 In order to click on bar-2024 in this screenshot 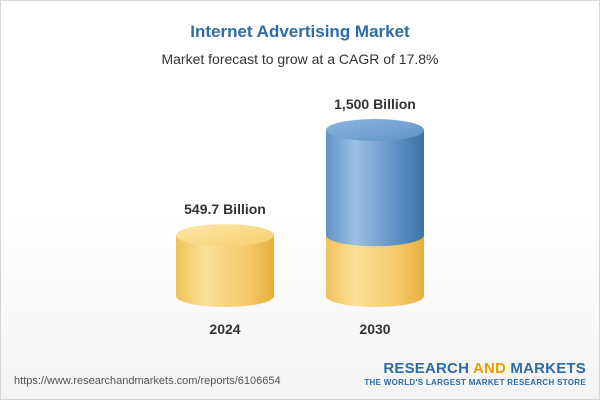, I will do `click(225, 271)`.